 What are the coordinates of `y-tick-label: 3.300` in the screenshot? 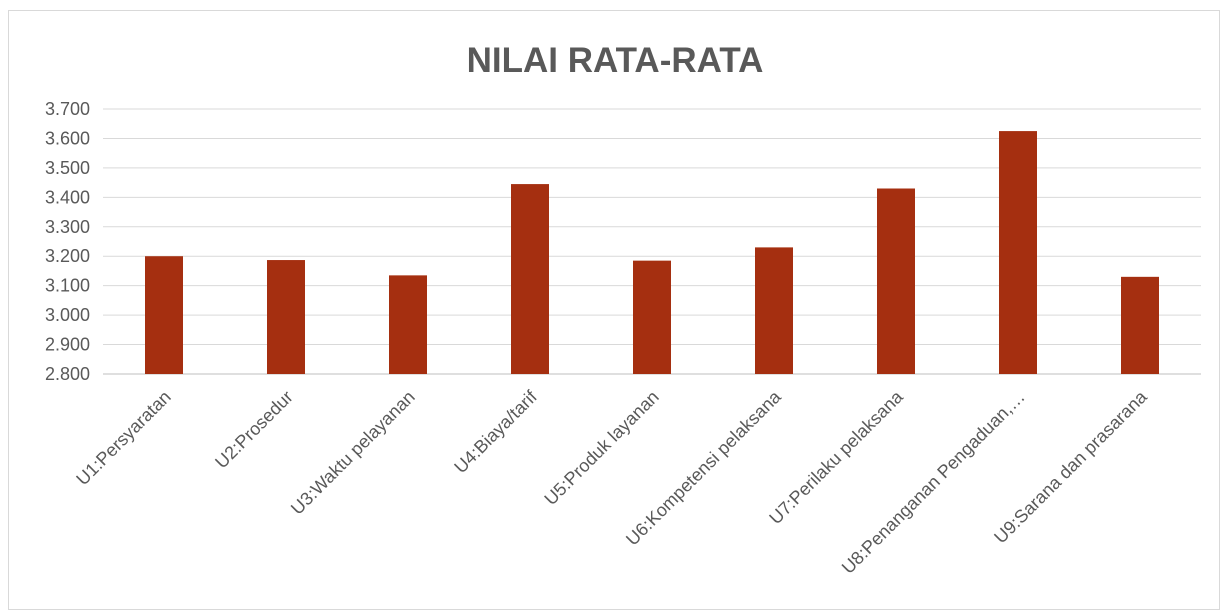 It's located at (67, 227).